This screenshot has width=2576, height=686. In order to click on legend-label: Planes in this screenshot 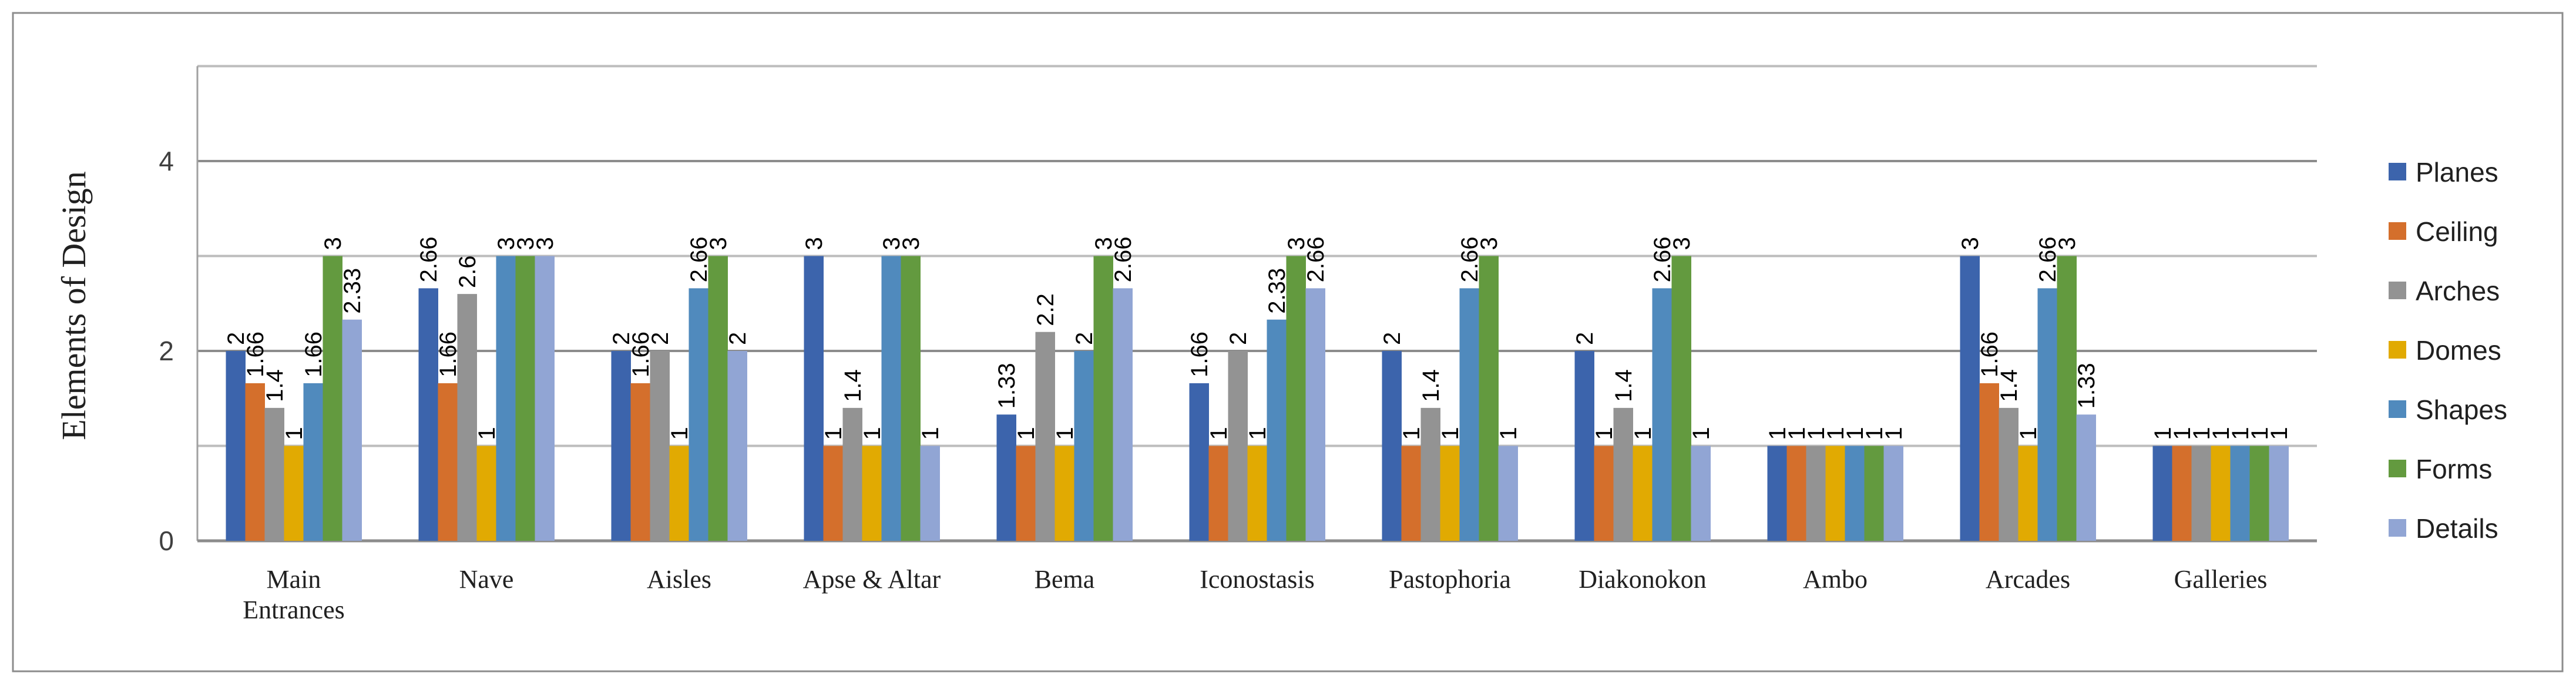, I will do `click(2457, 172)`.